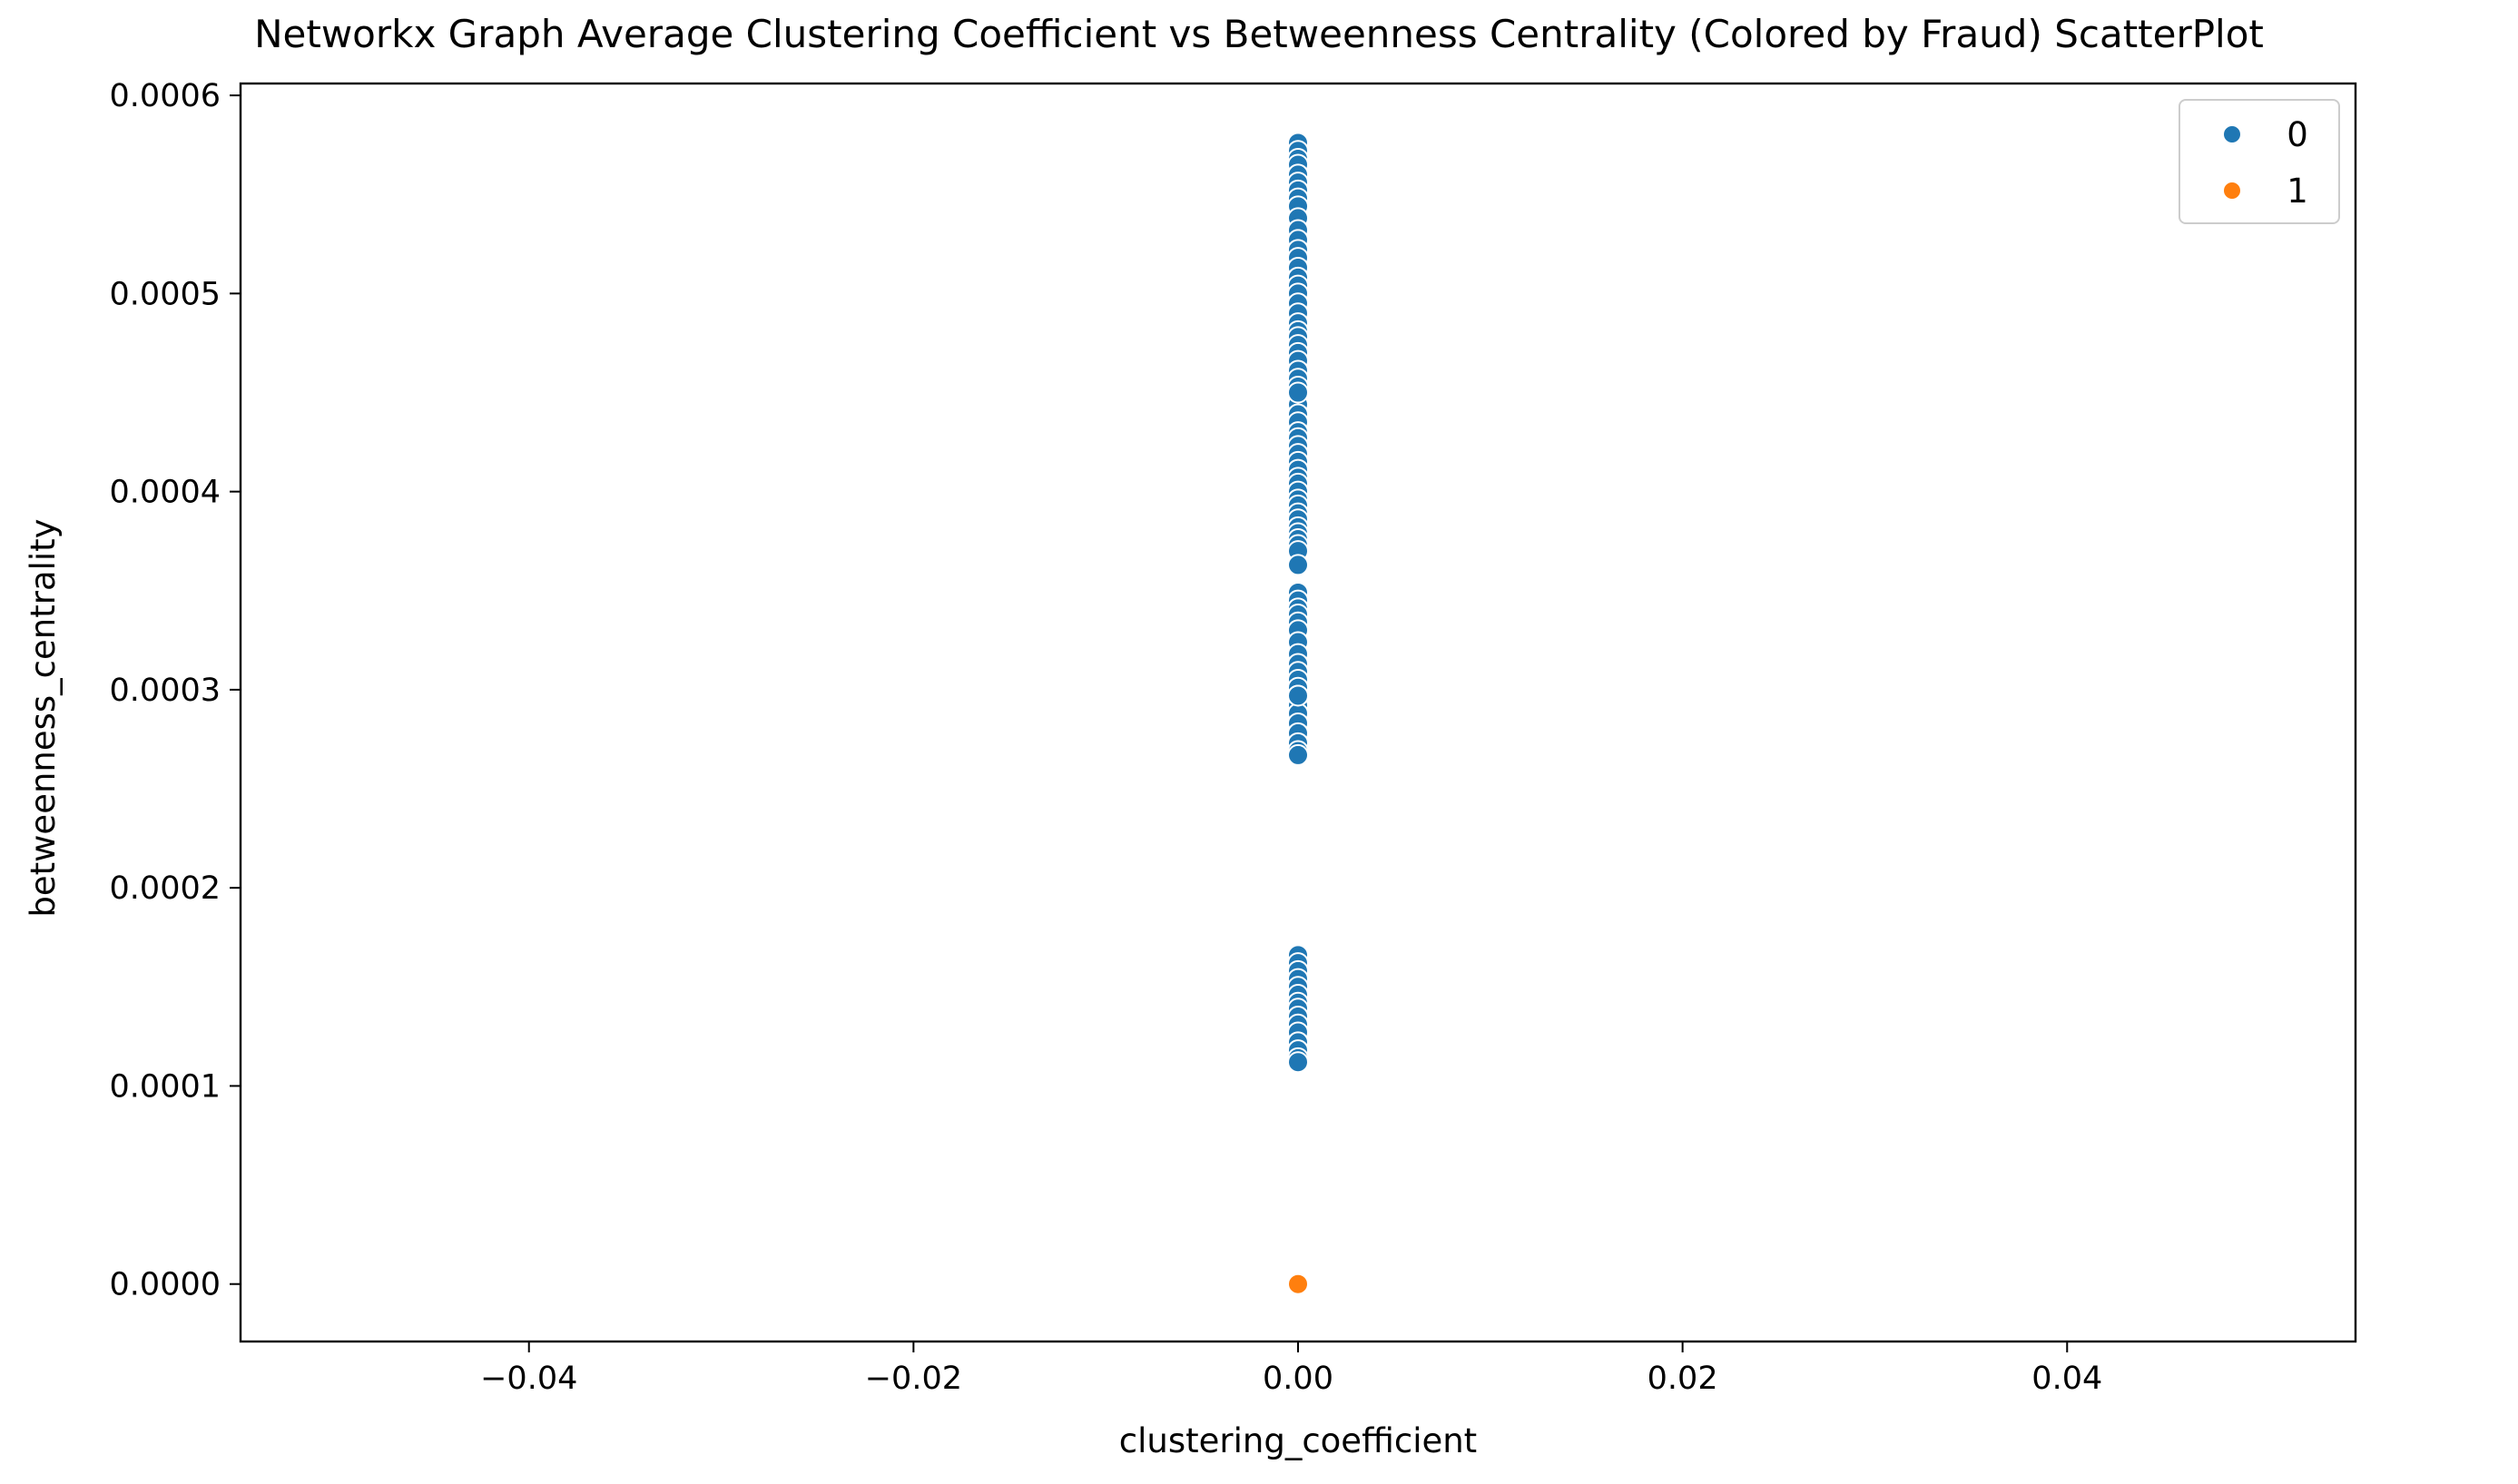 The width and height of the screenshot is (2518, 1484). Describe the element at coordinates (2297, 134) in the screenshot. I see `legend-label: 0` at that location.